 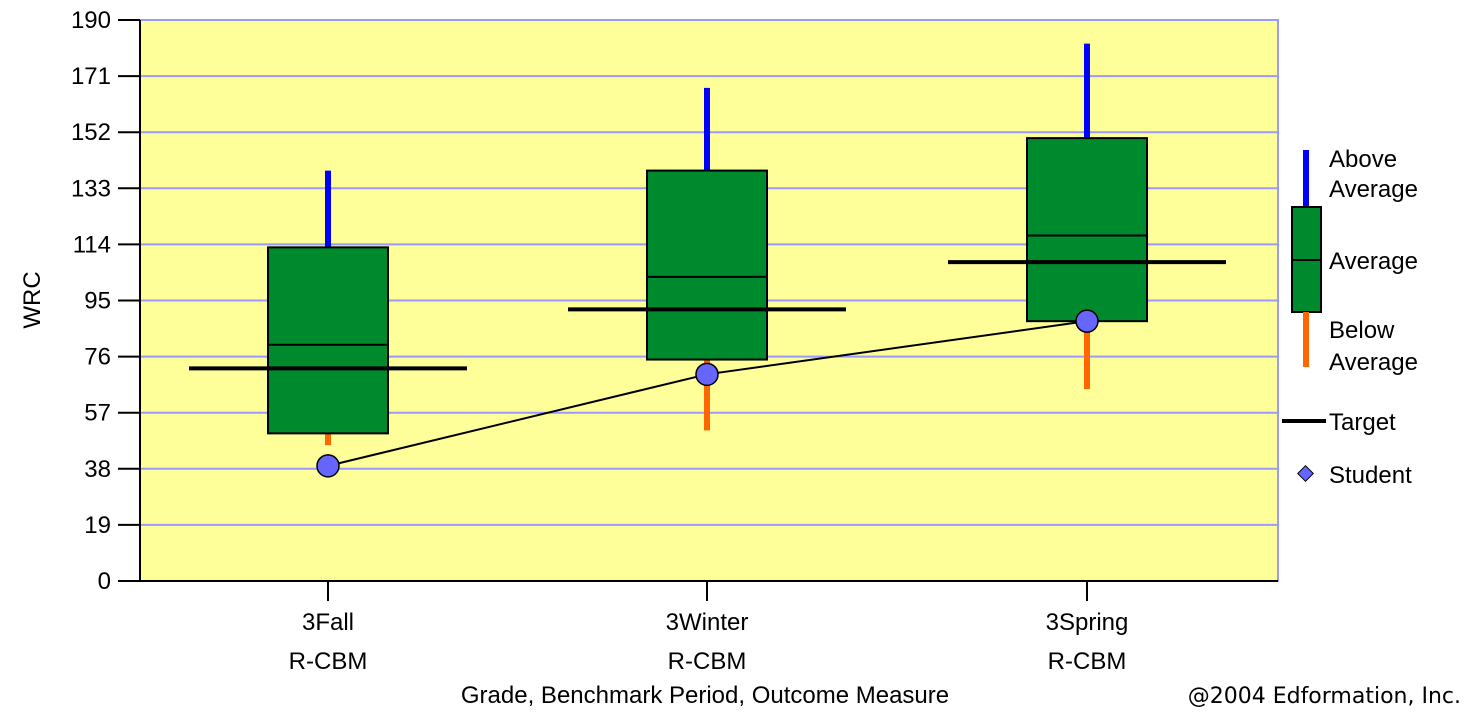 I want to click on legend-above-label-2: Average, so click(x=1373, y=189).